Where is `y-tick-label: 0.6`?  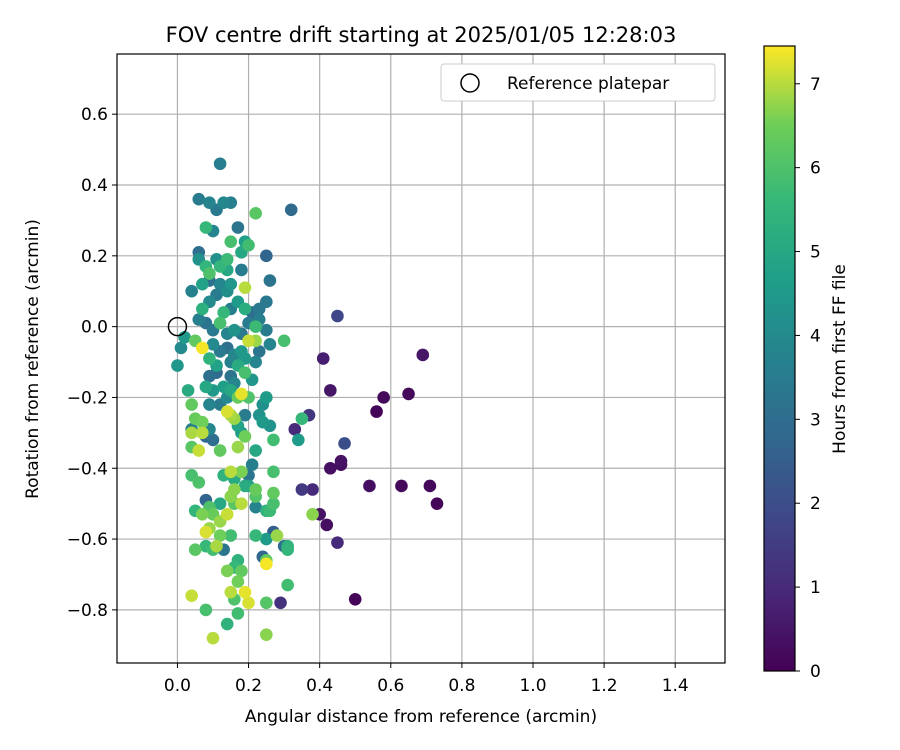
y-tick-label: 0.6 is located at coordinates (94, 115).